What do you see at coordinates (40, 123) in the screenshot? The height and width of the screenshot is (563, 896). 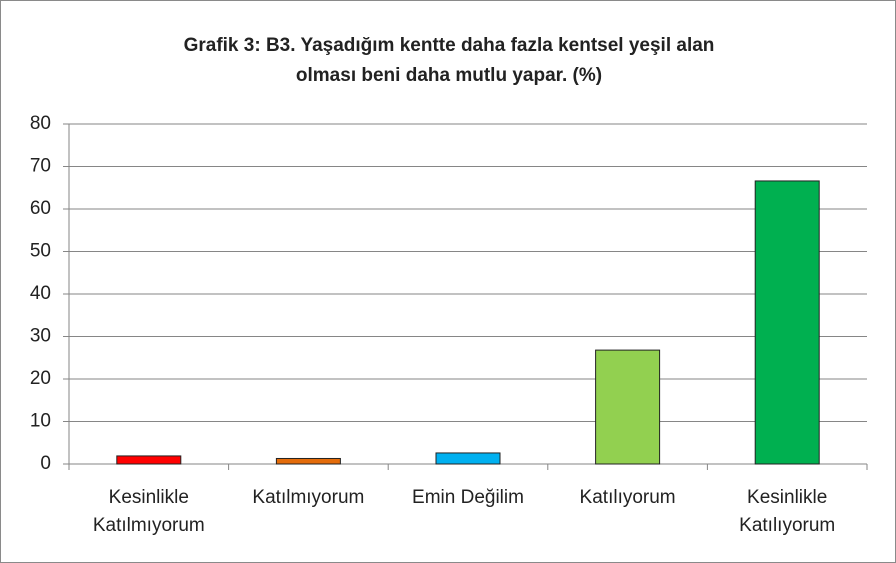 I see `y-tick-label: 80` at bounding box center [40, 123].